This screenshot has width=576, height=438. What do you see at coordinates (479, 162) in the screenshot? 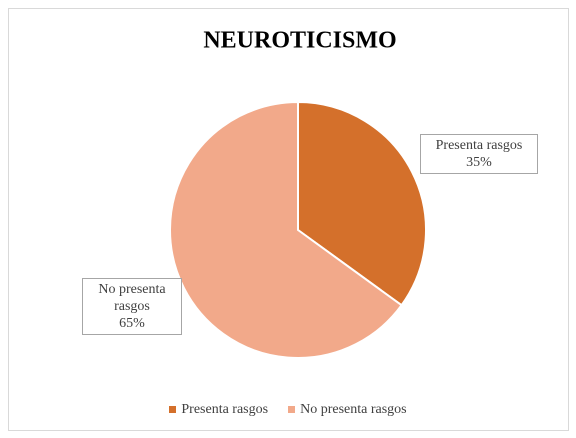
I see `data-label-value: 35%` at bounding box center [479, 162].